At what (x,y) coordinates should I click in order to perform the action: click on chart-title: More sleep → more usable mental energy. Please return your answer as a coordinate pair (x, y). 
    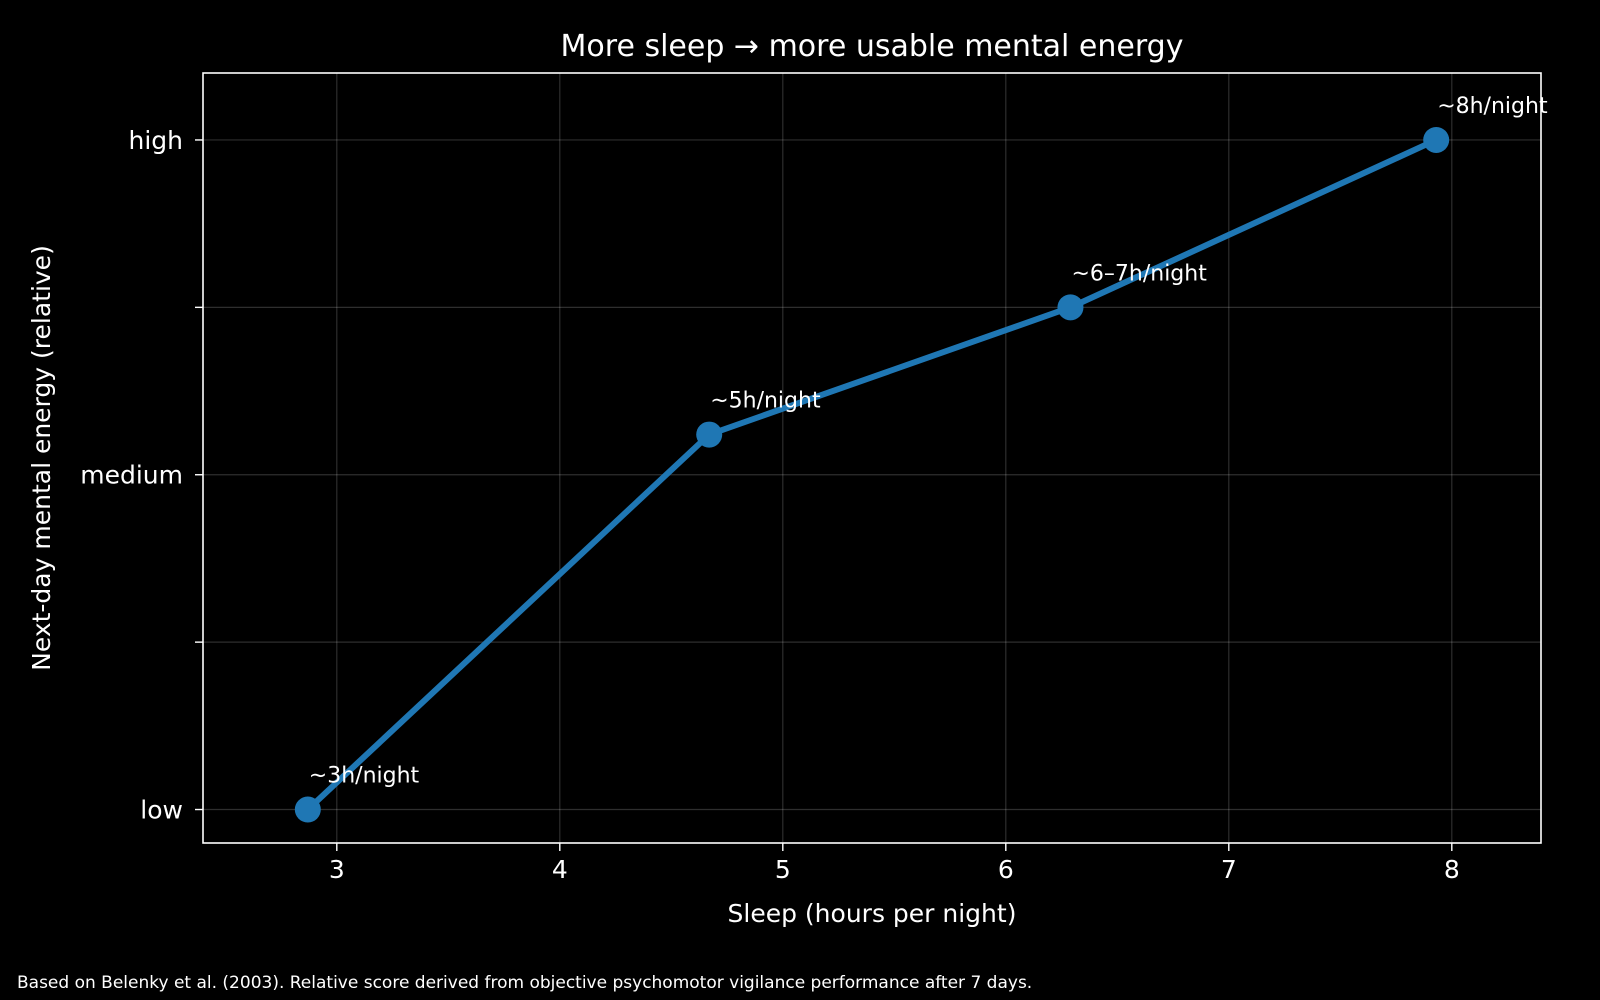
    Looking at the image, I should click on (872, 46).